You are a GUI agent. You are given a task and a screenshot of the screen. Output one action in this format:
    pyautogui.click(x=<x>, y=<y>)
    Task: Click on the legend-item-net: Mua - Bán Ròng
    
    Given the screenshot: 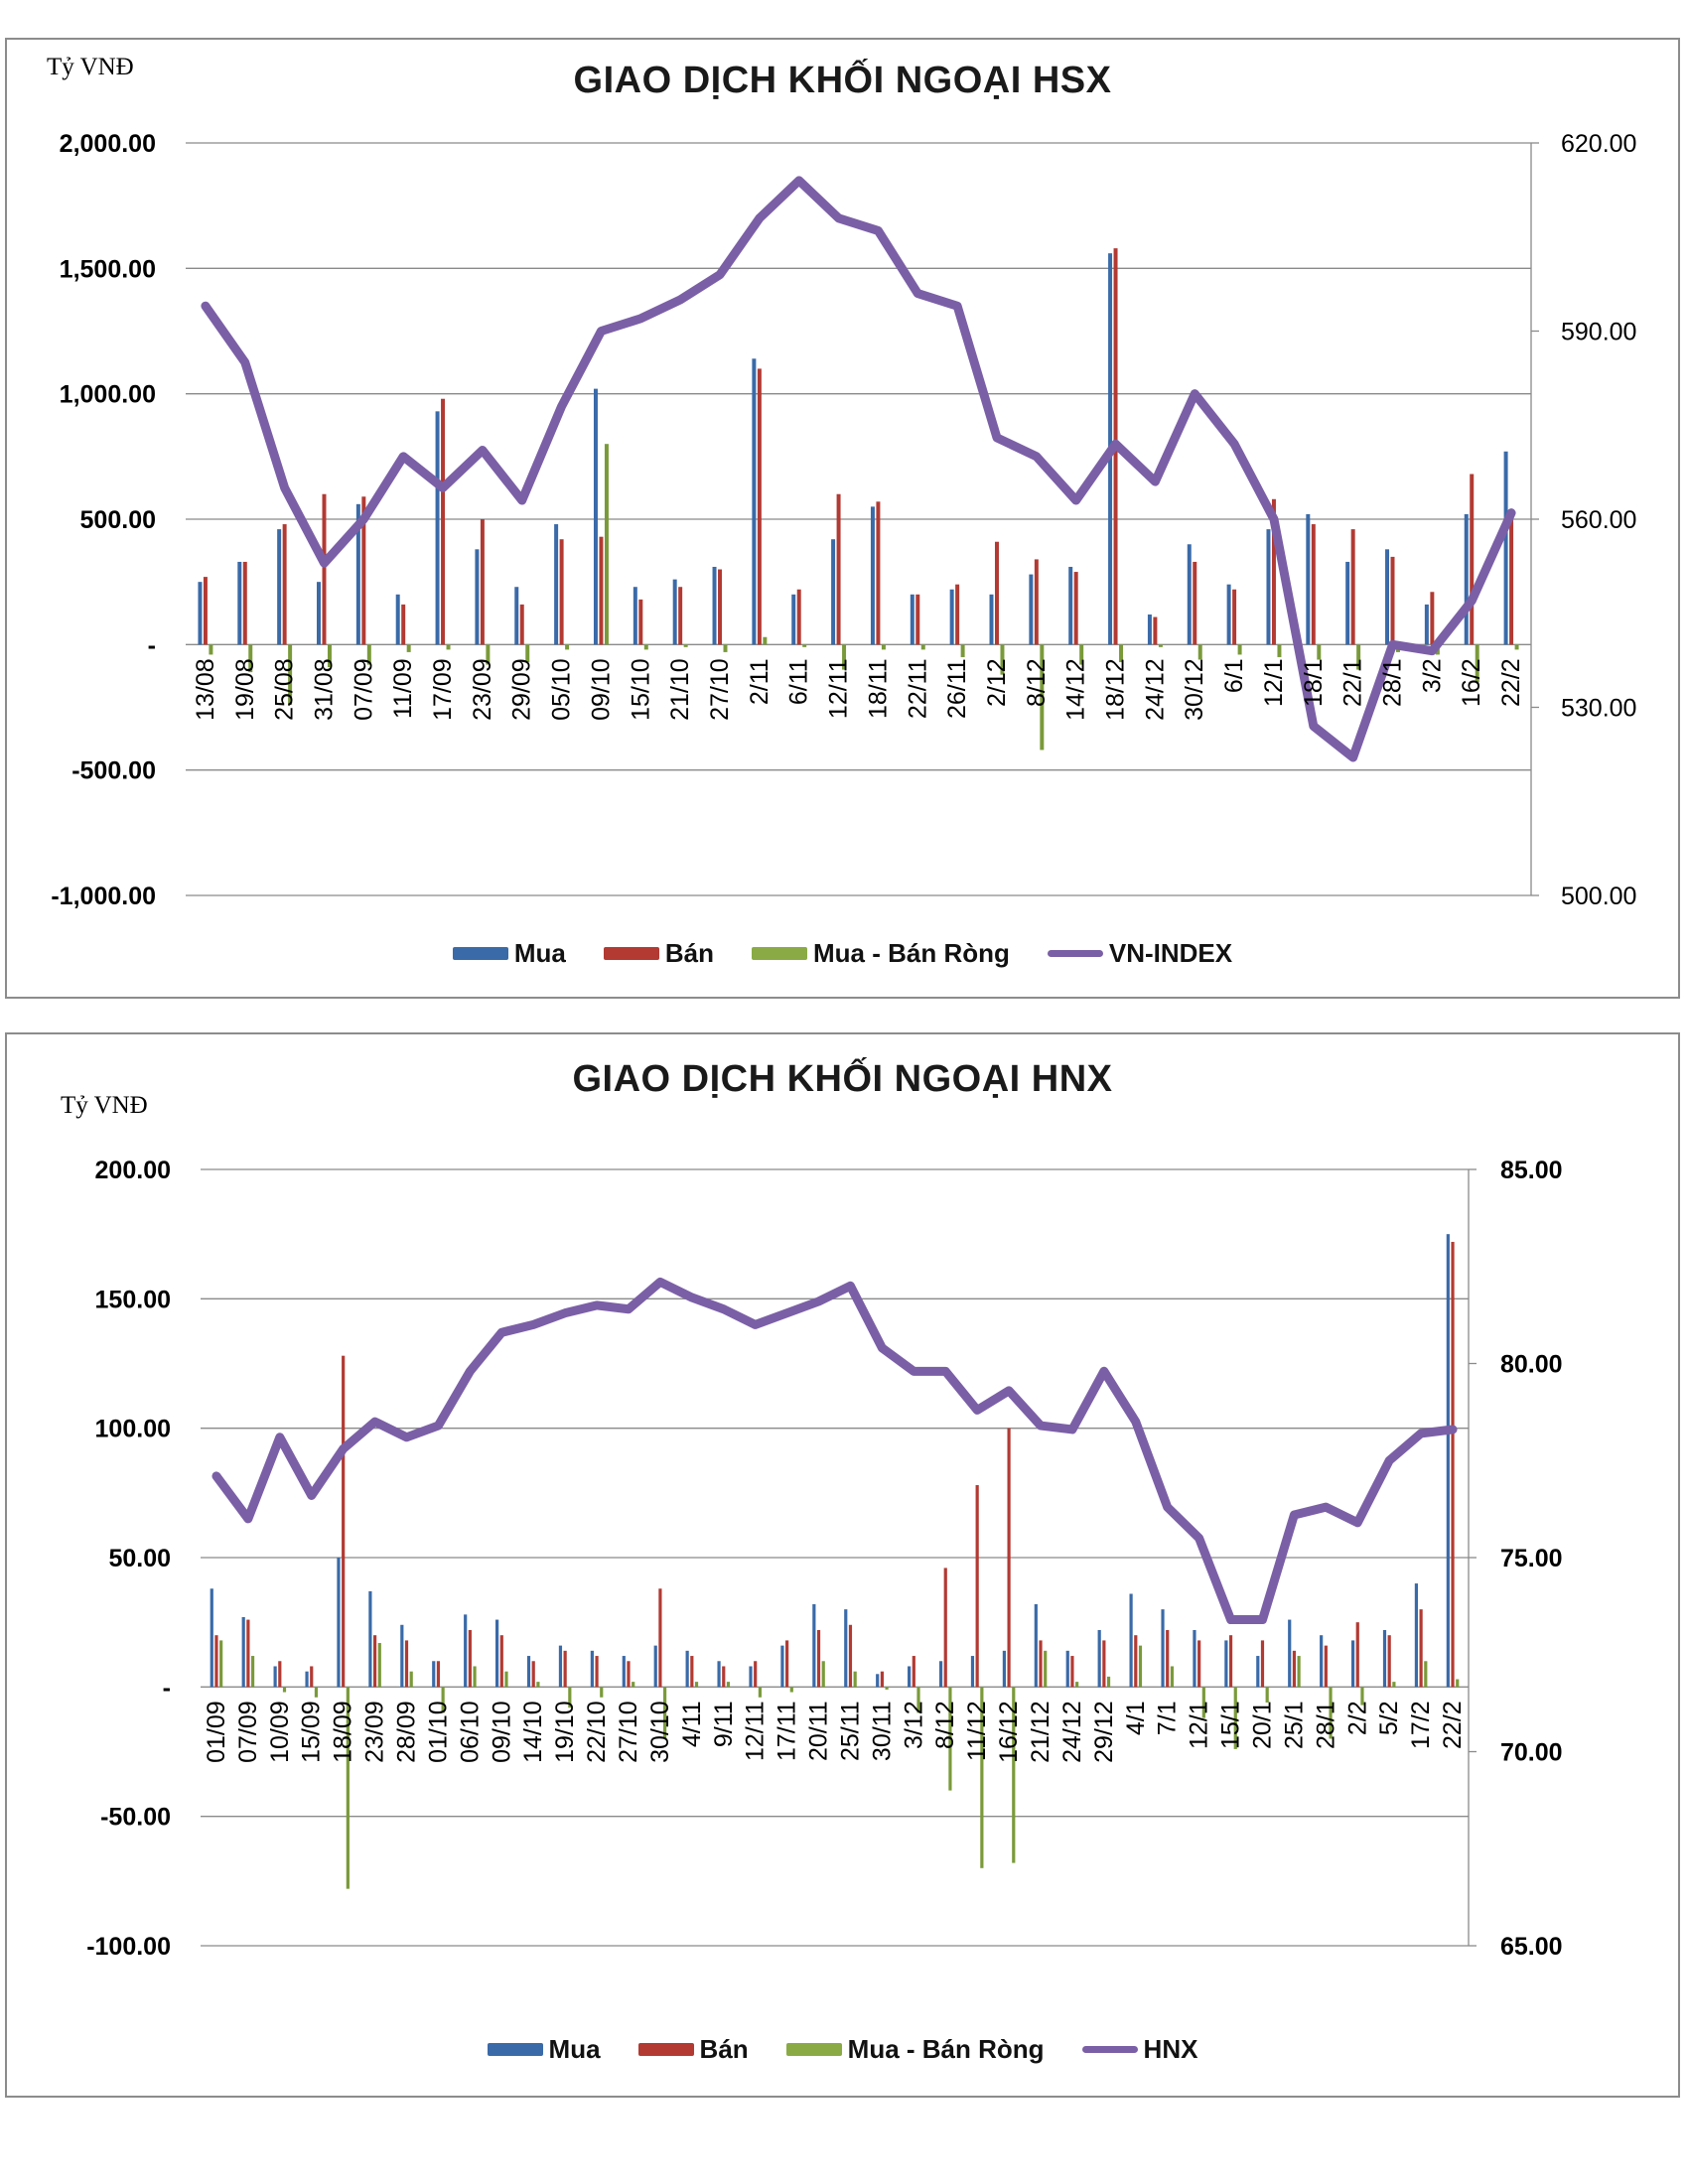 What is the action you would take?
    pyautogui.click(x=915, y=2049)
    